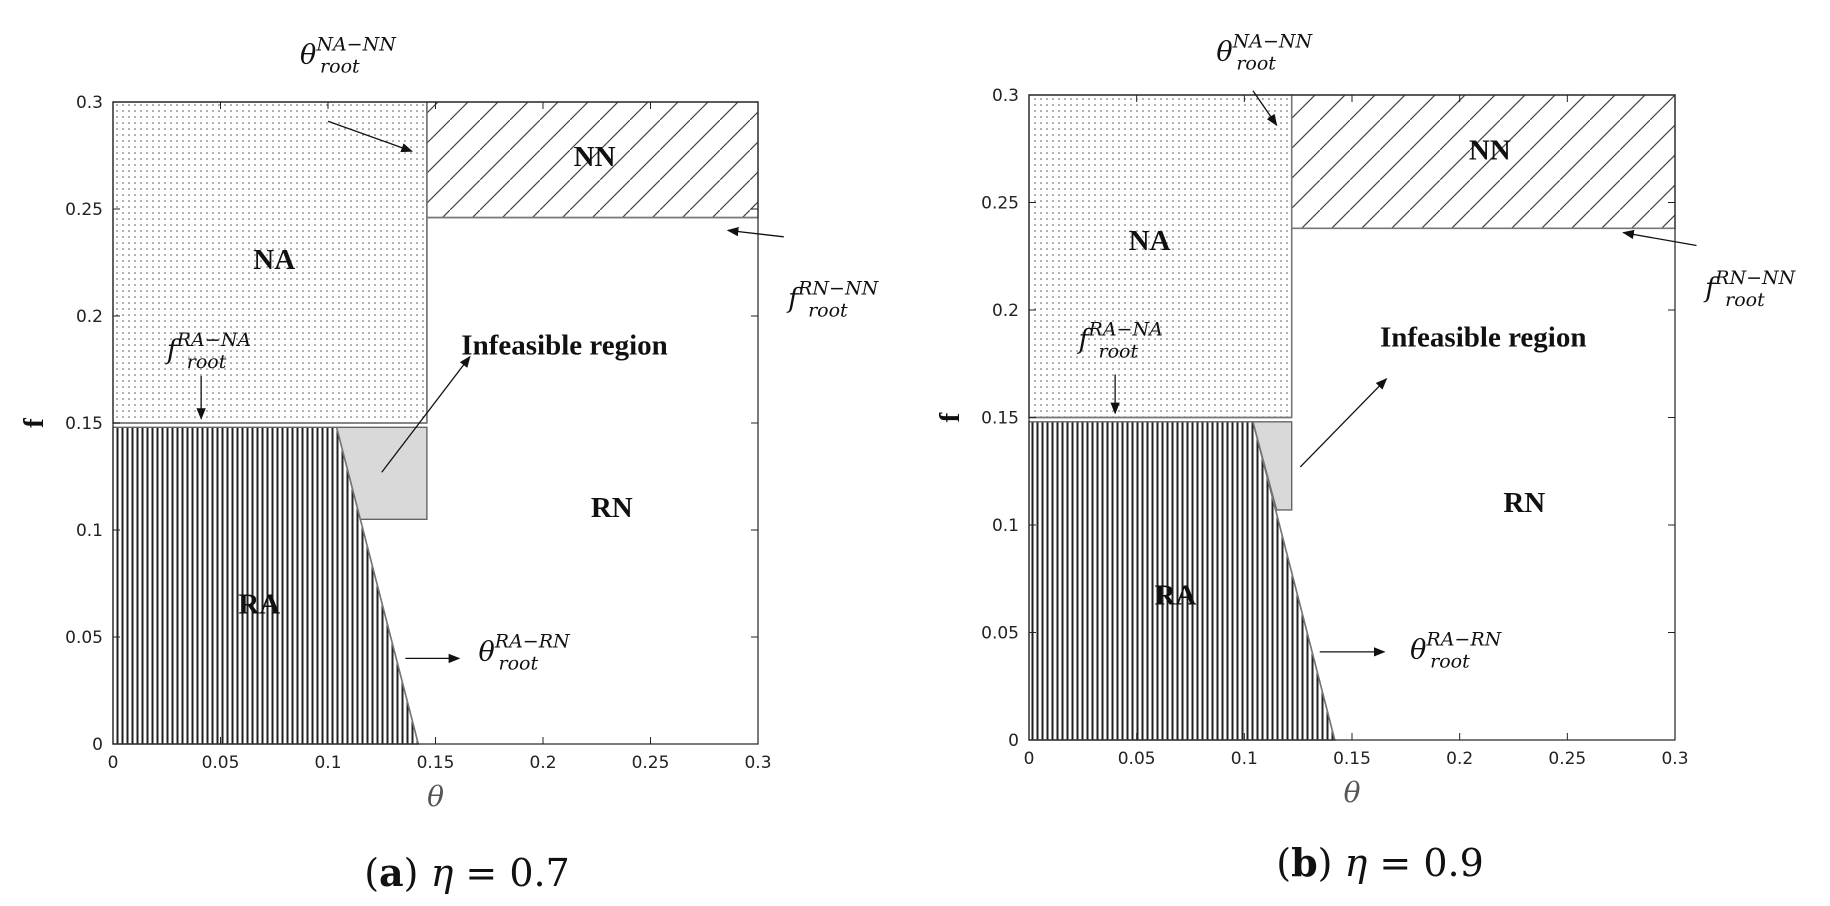 The image size is (1830, 906). What do you see at coordinates (1120, 341) in the screenshot?
I see `annotation-label: fRA−NA root` at bounding box center [1120, 341].